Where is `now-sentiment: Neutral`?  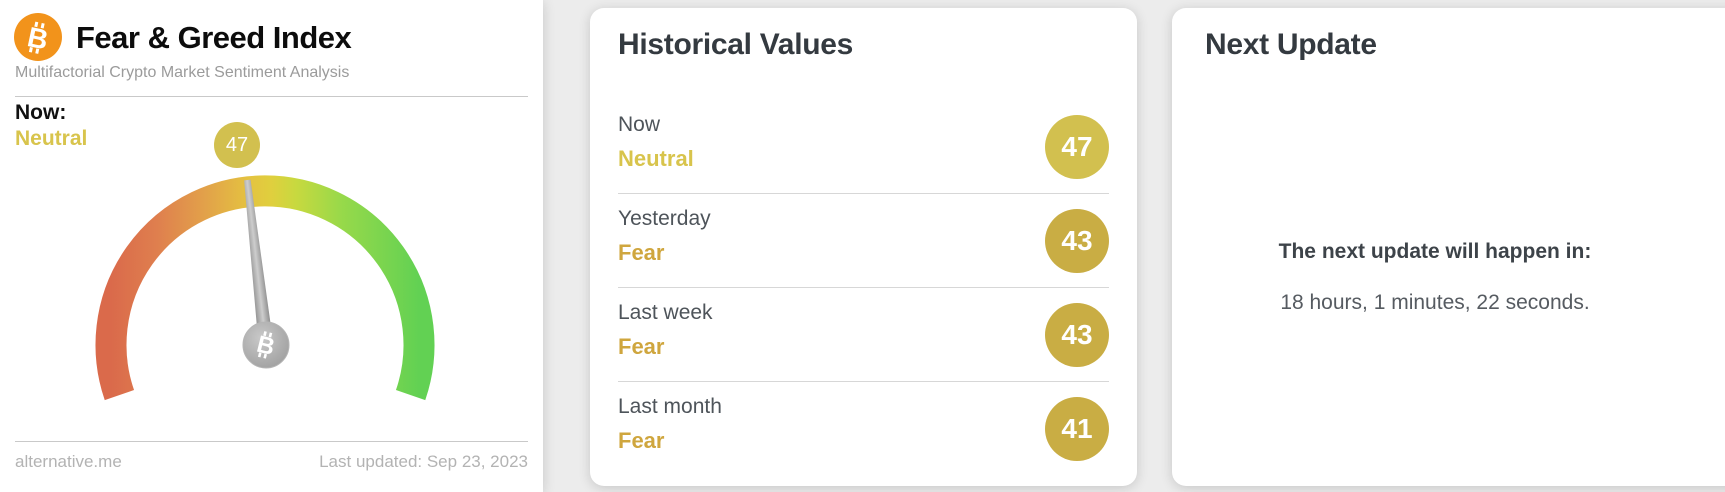 now-sentiment: Neutral is located at coordinates (51, 138).